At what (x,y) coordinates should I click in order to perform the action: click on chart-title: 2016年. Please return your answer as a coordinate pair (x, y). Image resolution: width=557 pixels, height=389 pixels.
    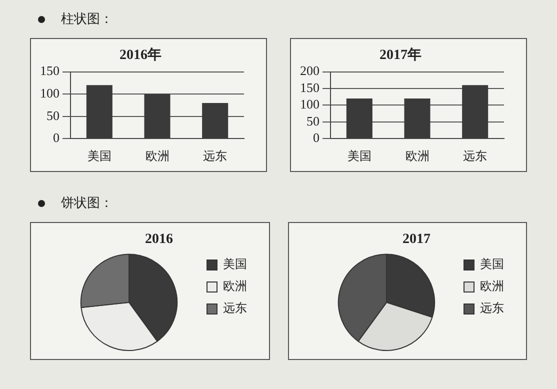
    Looking at the image, I should click on (141, 55).